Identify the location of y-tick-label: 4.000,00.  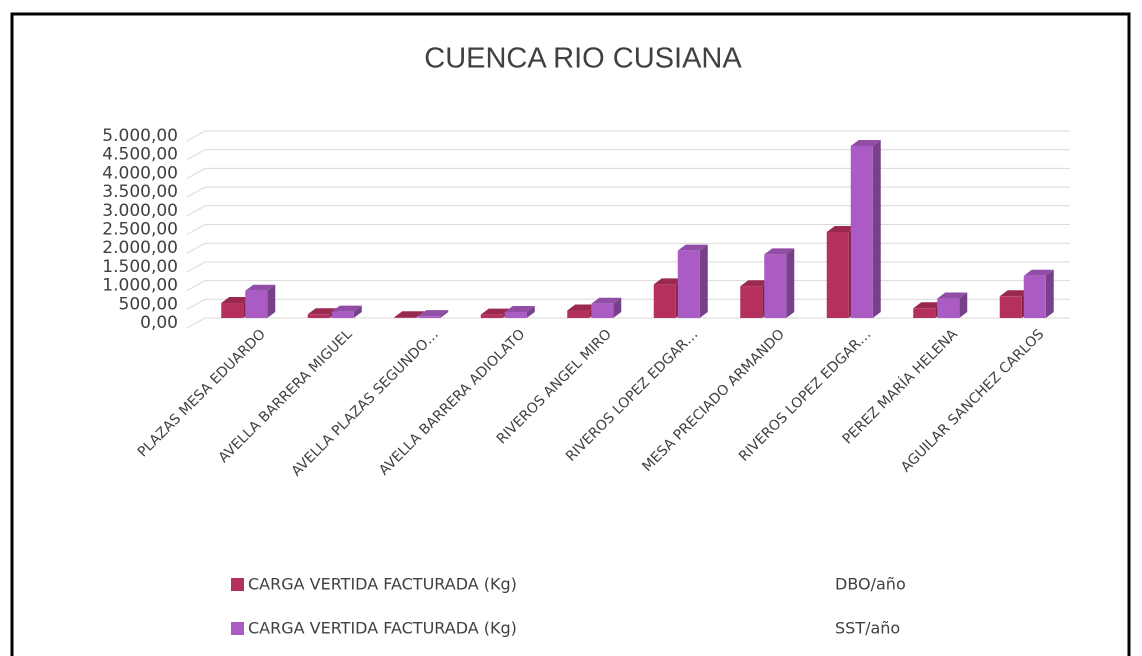
(140, 173).